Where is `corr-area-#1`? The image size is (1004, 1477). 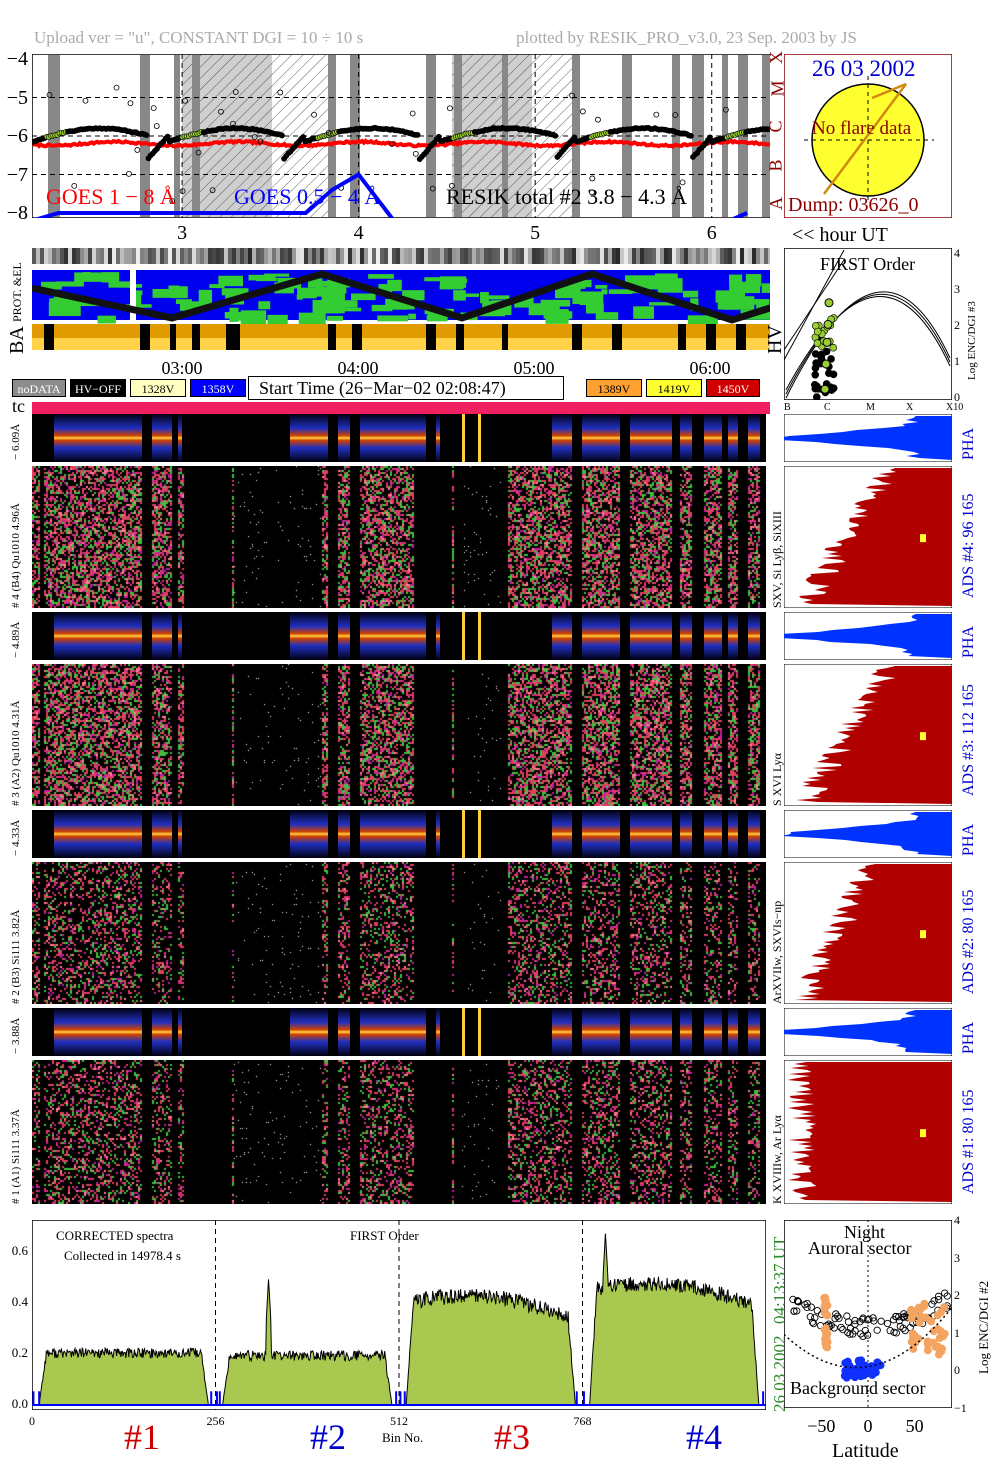
corr-area-#1 is located at coordinates (124, 1376).